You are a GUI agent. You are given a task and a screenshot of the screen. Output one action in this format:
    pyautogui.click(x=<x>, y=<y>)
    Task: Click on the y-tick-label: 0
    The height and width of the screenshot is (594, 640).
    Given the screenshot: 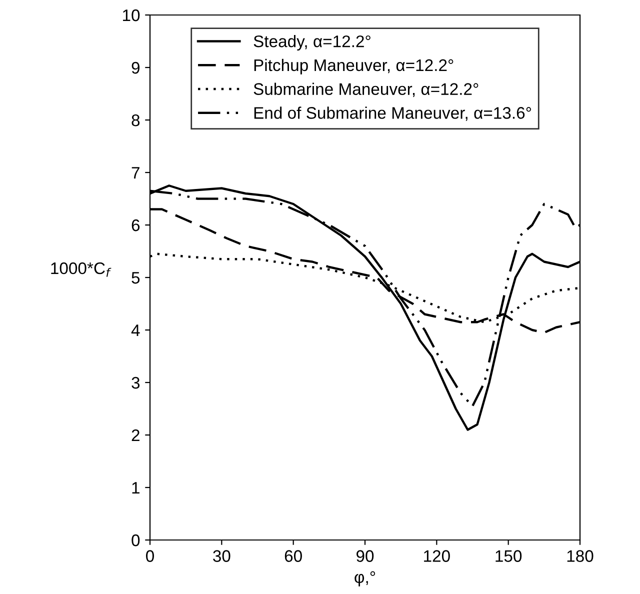 What is the action you would take?
    pyautogui.click(x=136, y=540)
    